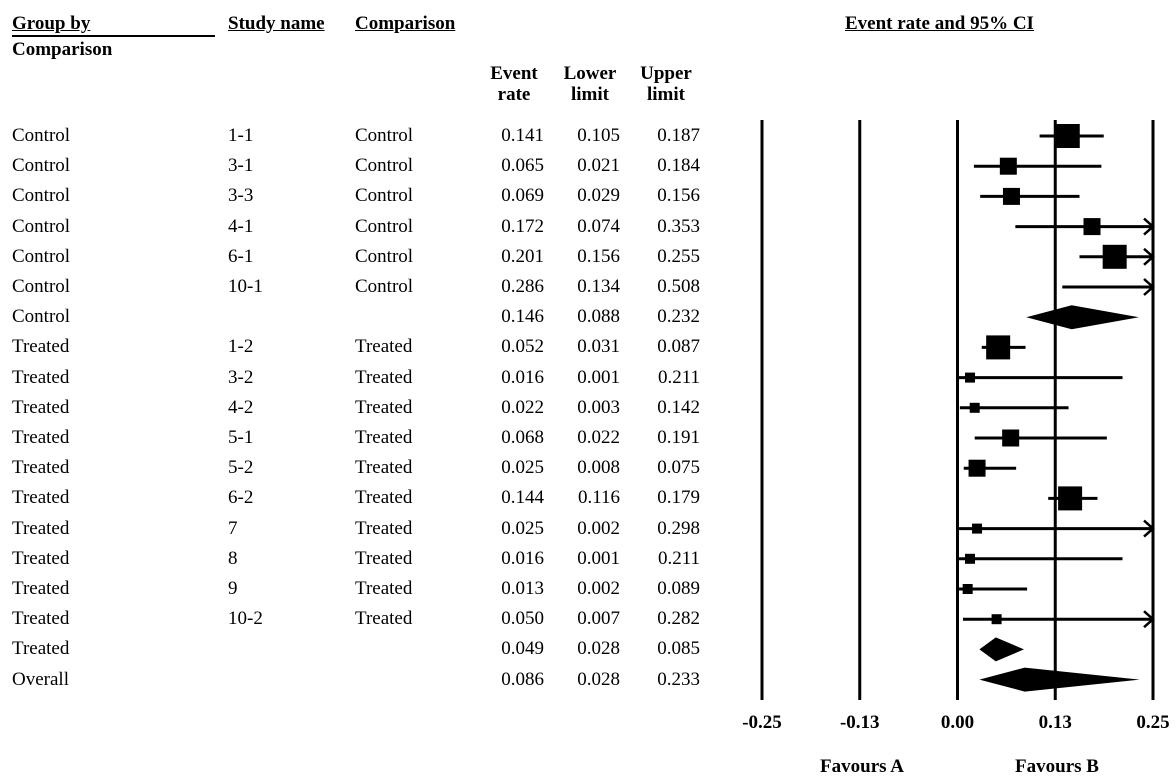 The image size is (1176, 781). Describe the element at coordinates (1001, 649) in the screenshot. I see `summary-diamond-treated` at that location.